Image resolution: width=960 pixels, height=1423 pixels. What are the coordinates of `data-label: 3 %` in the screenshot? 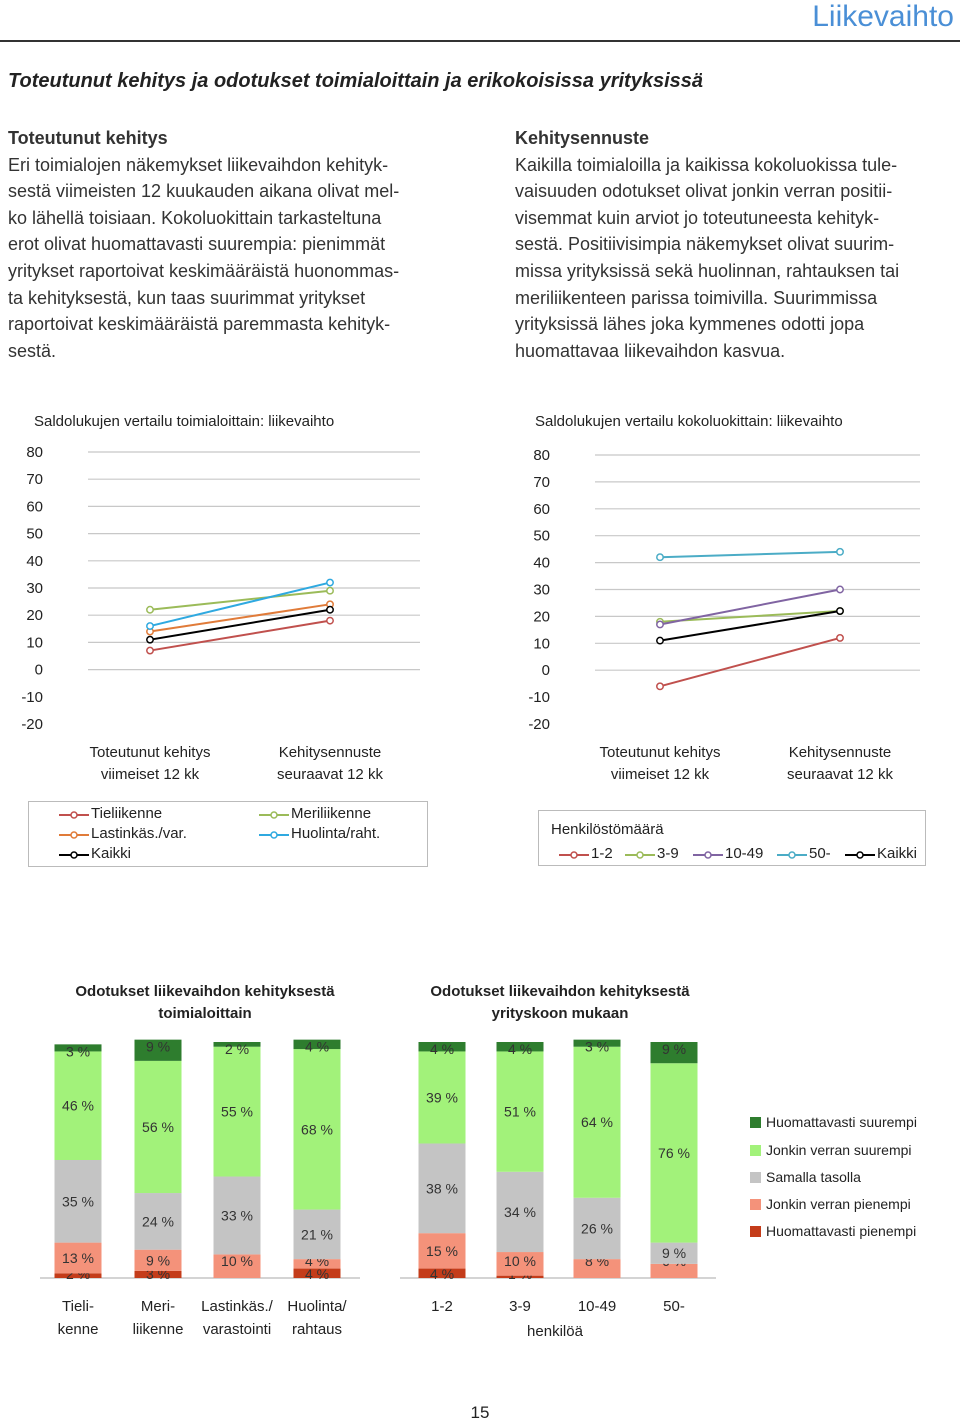 It's located at (78, 1051).